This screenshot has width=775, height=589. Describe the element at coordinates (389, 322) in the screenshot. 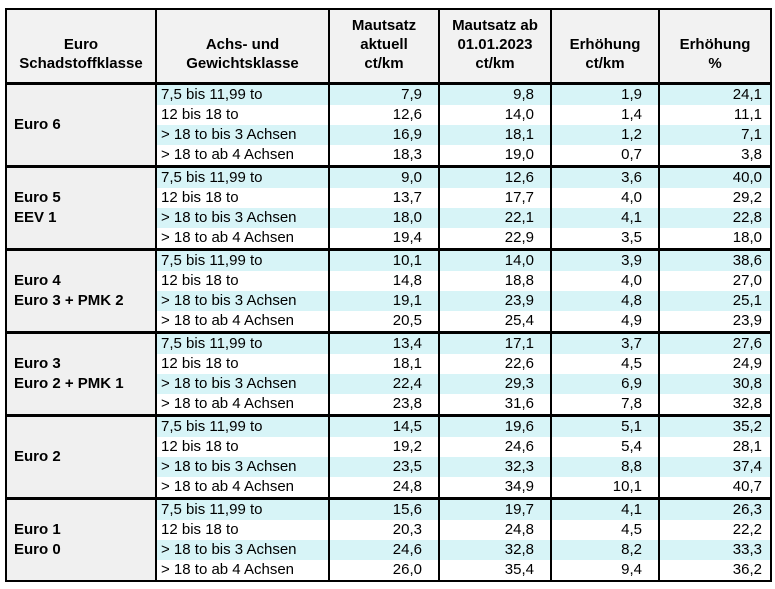

I see `table-row: > 18 to ab 4 Achsen 20,5 25,4 4,9 23,9` at that location.